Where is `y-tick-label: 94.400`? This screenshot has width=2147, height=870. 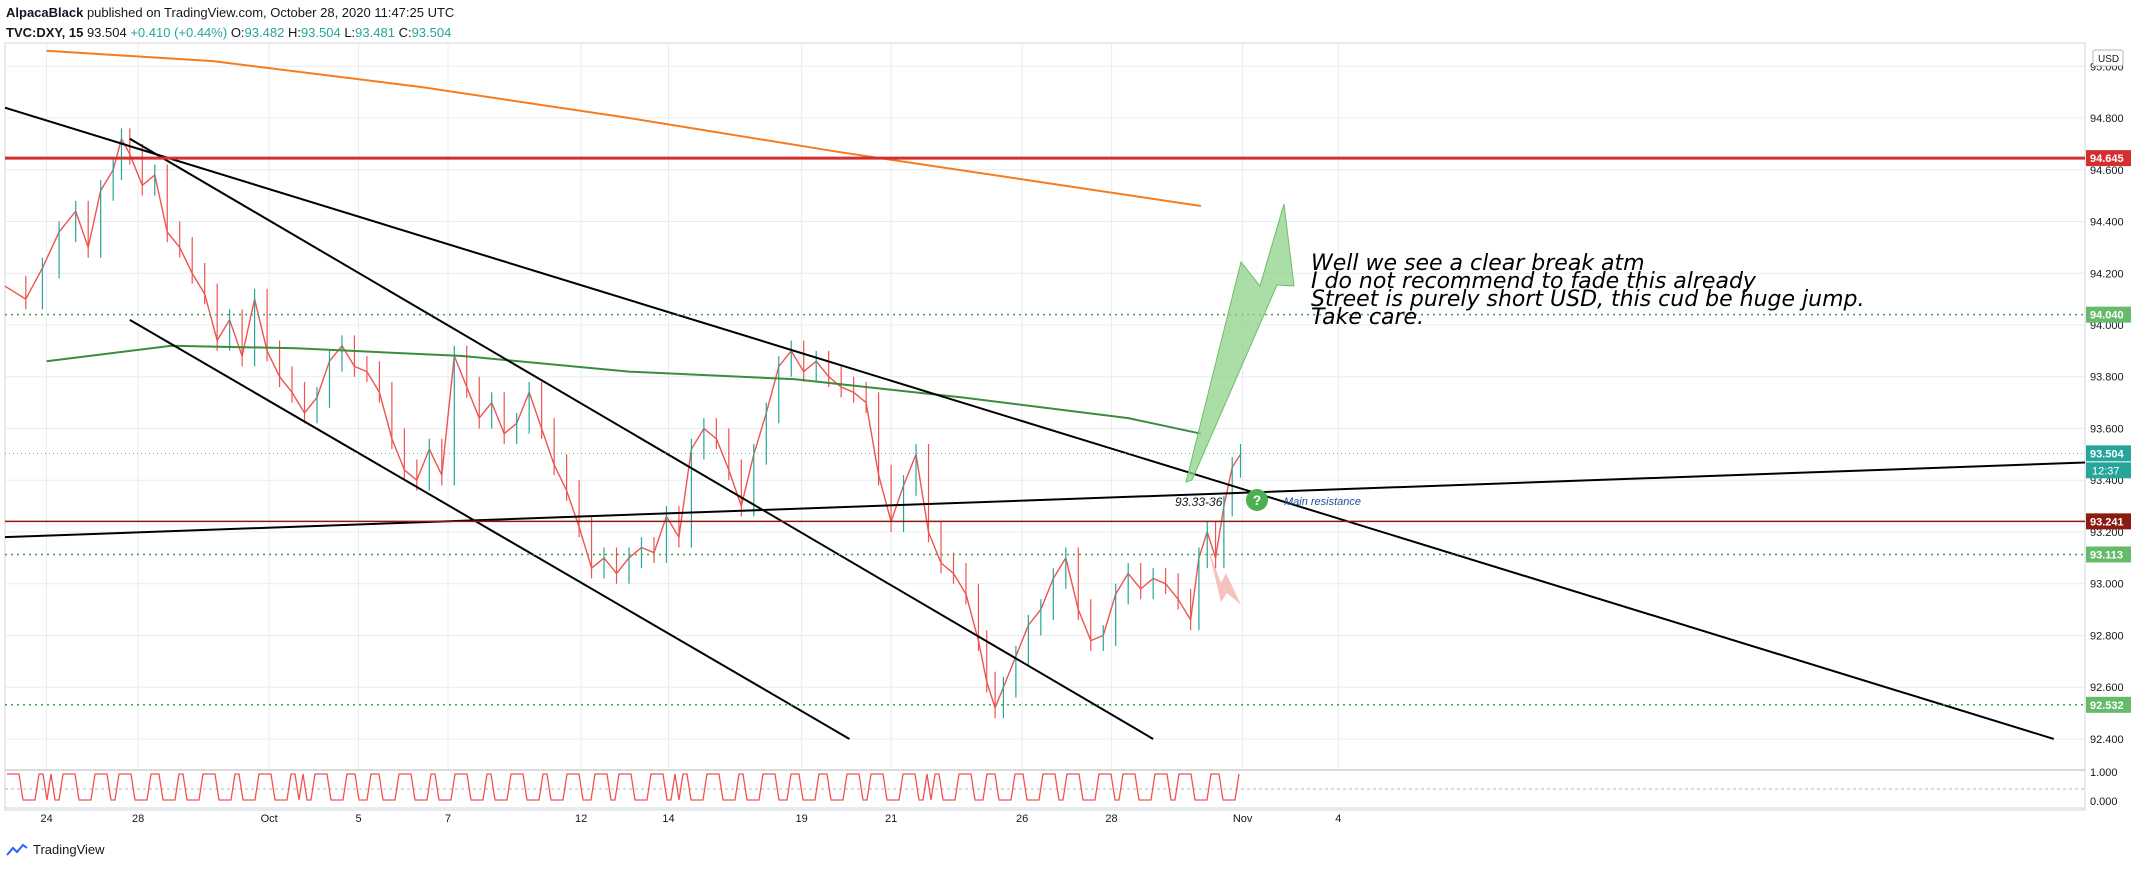
y-tick-label: 94.400 is located at coordinates (2107, 223).